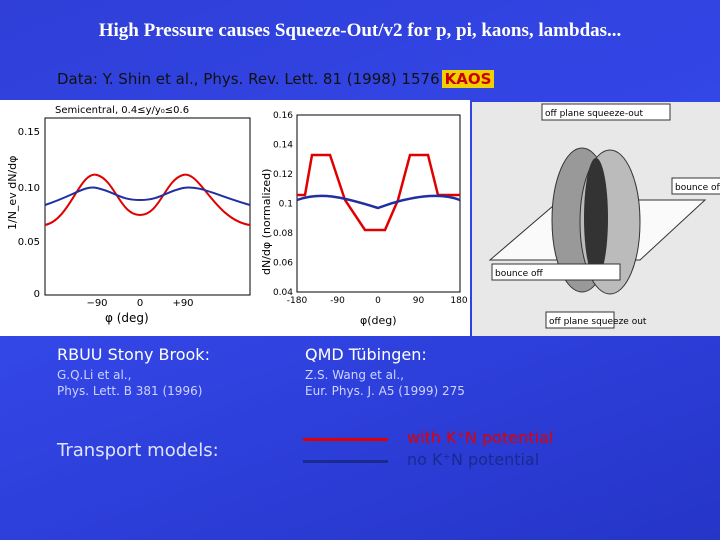 Image resolution: width=720 pixels, height=540 pixels. Describe the element at coordinates (12, 193) in the screenshot. I see `y-axis-label: 1/N_ev dN/dφ` at that location.